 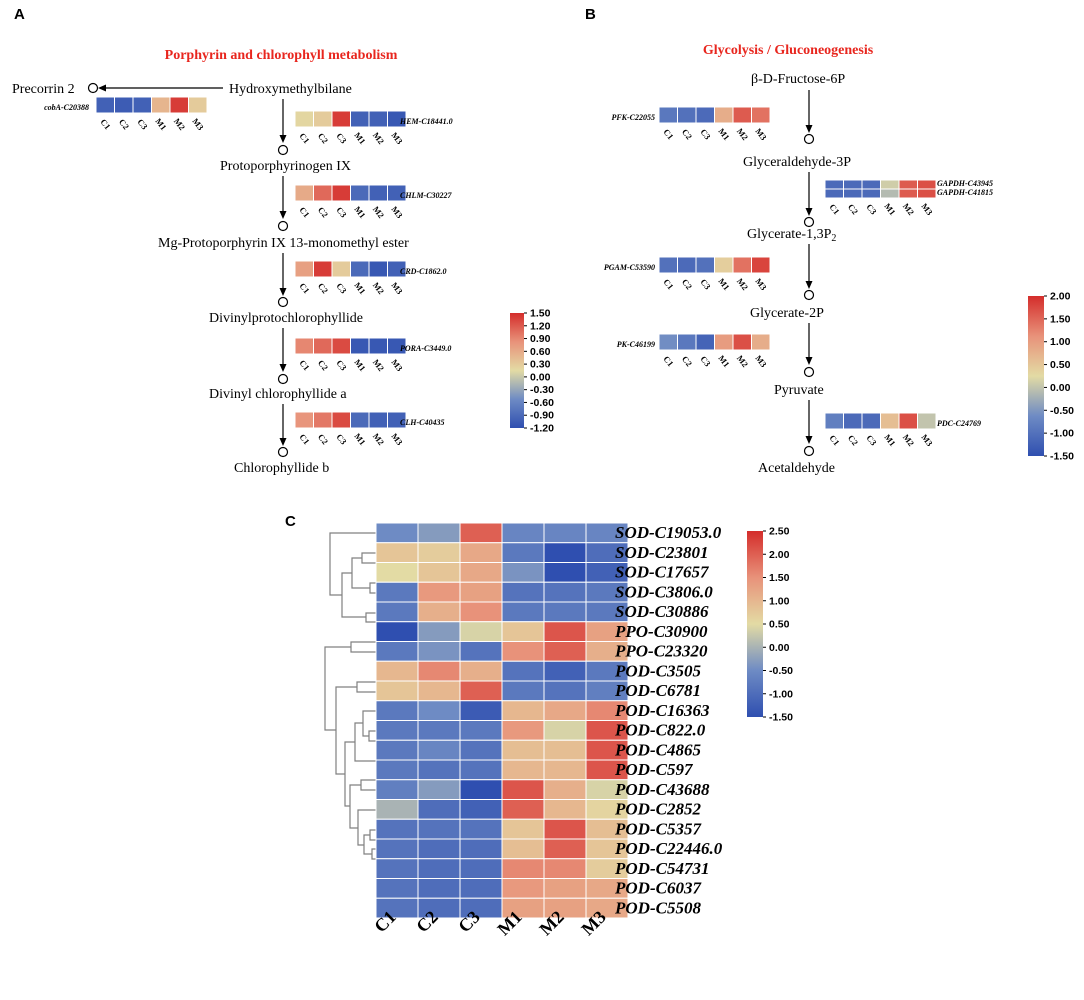 What do you see at coordinates (798, 79) in the screenshot?
I see `panel-b-compound-1: β-D-Fructose-6P` at bounding box center [798, 79].